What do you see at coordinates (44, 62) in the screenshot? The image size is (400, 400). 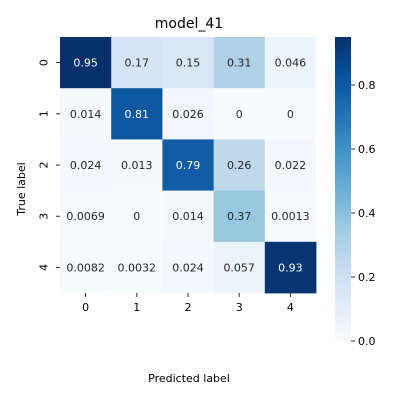 I see `y-tick-label: 0` at bounding box center [44, 62].